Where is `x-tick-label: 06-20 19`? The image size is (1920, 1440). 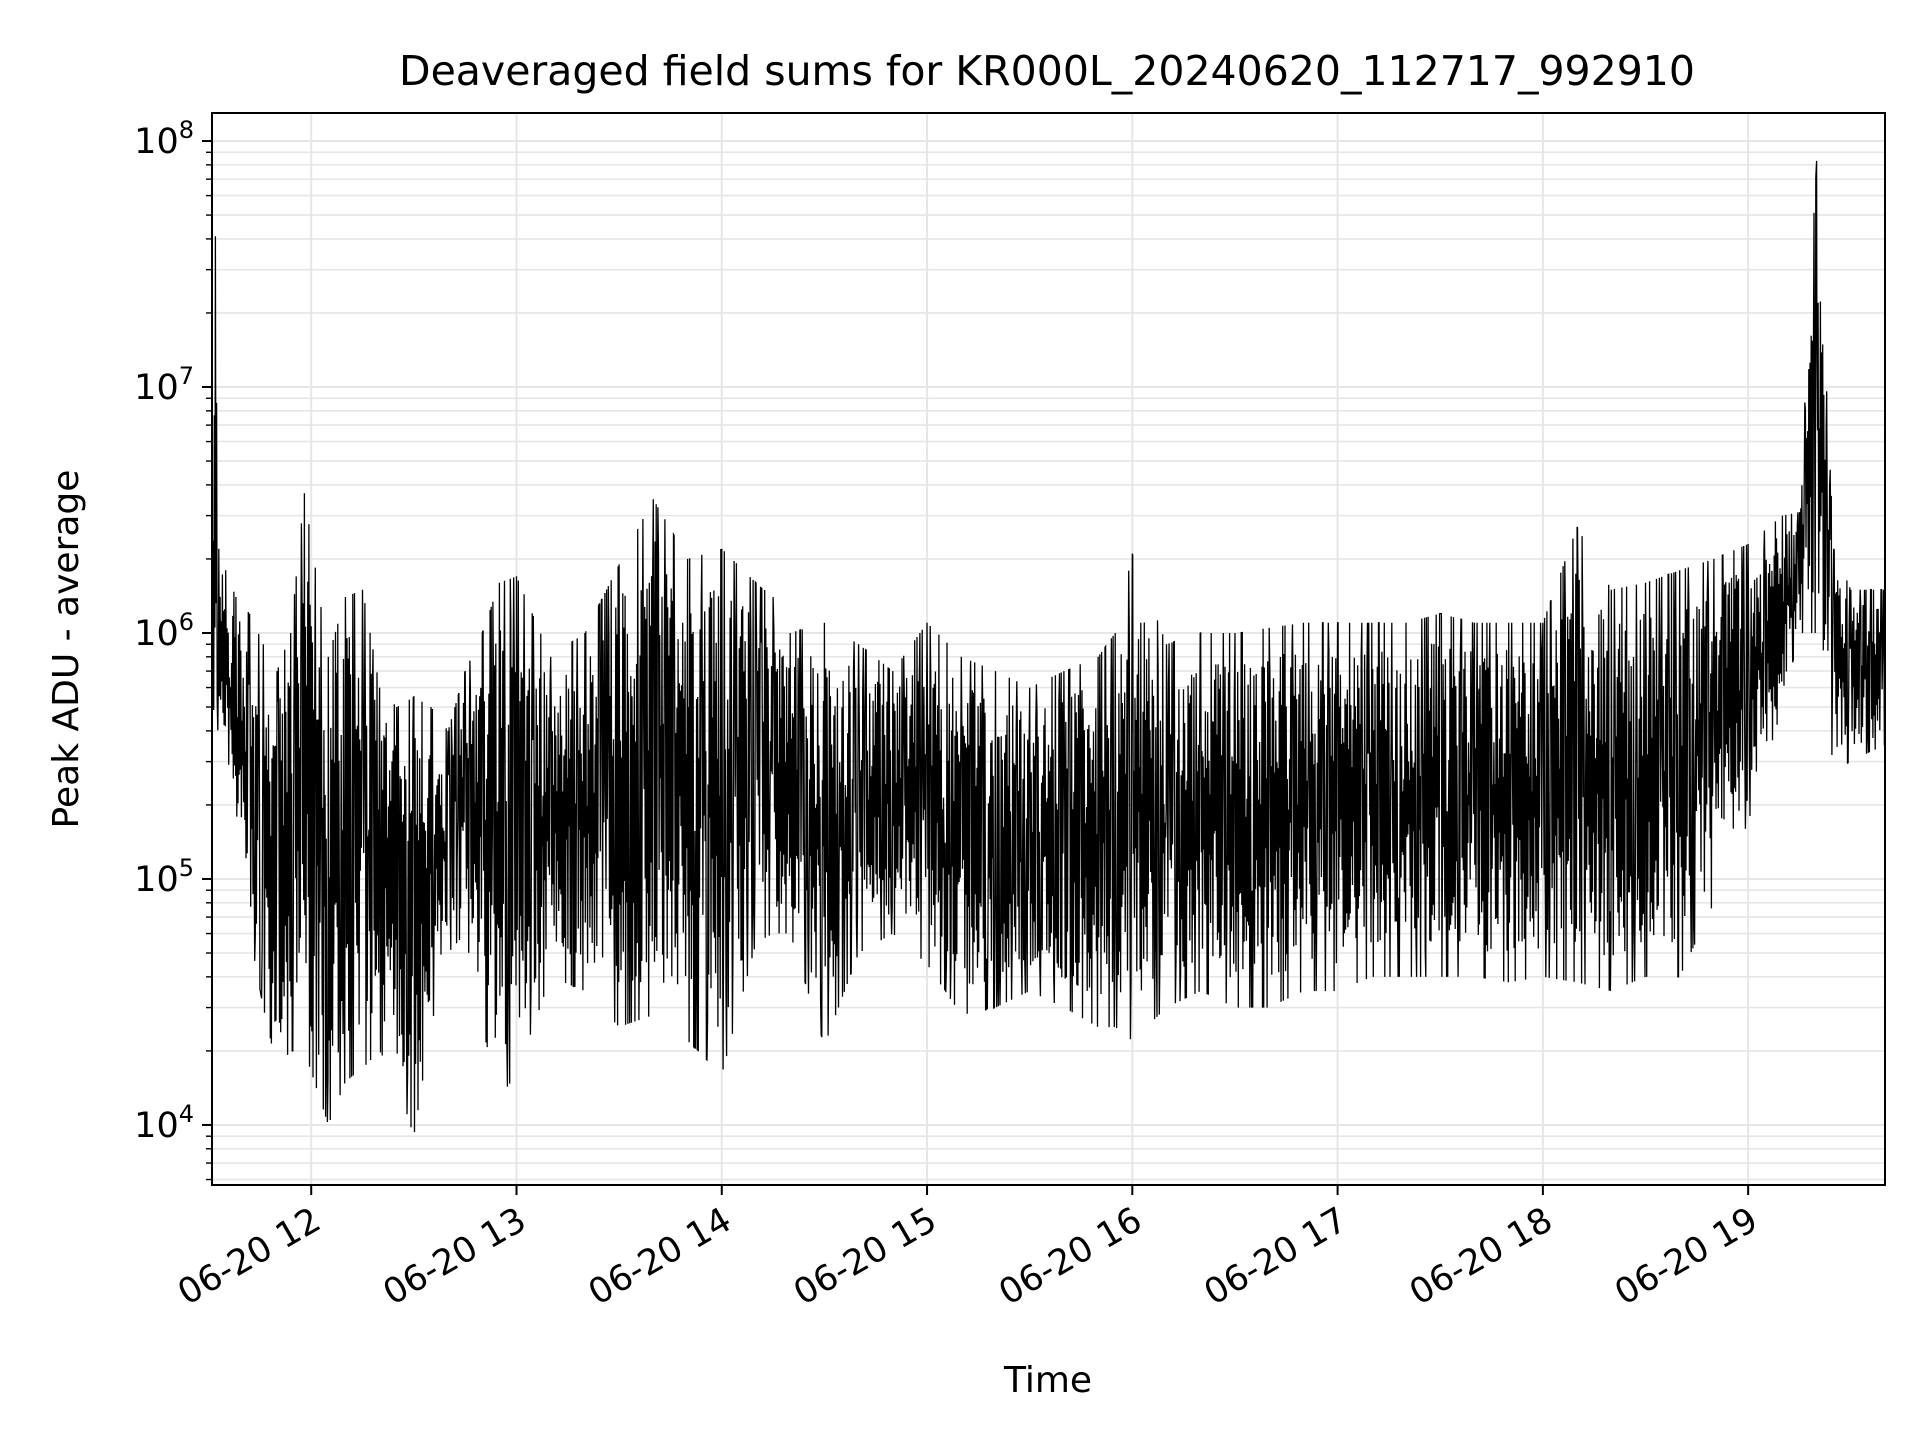
x-tick-label: 06-20 19 is located at coordinates (1686, 1256).